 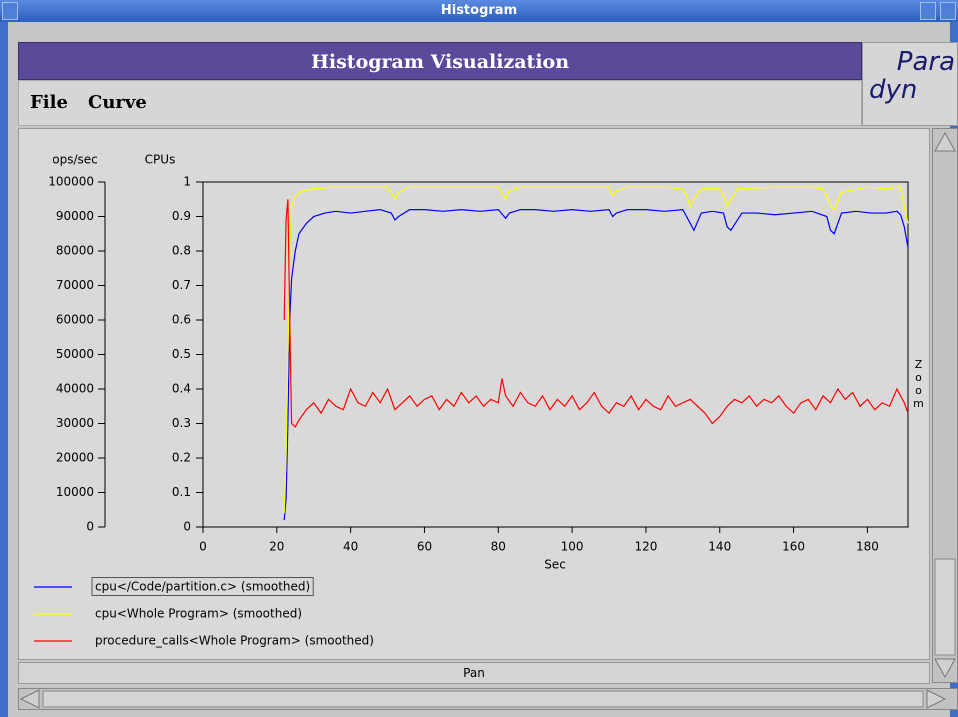 What do you see at coordinates (181, 251) in the screenshot?
I see `y-tick-label: 0.8` at bounding box center [181, 251].